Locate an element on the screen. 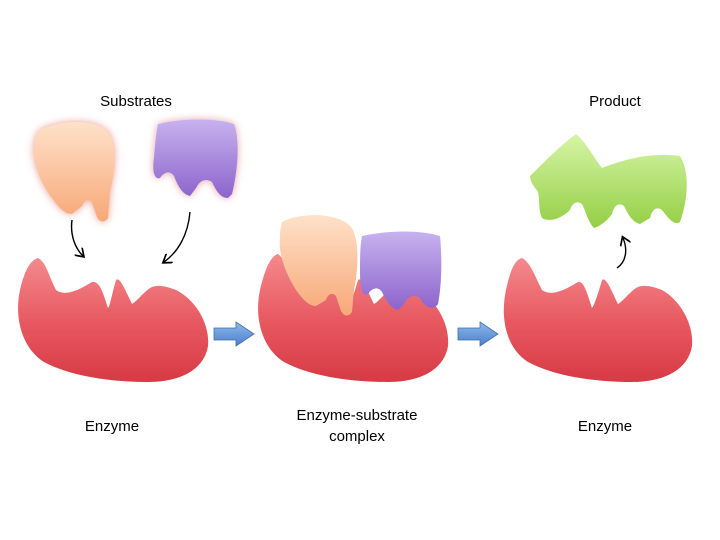 This screenshot has width=720, height=540. product is located at coordinates (608, 181).